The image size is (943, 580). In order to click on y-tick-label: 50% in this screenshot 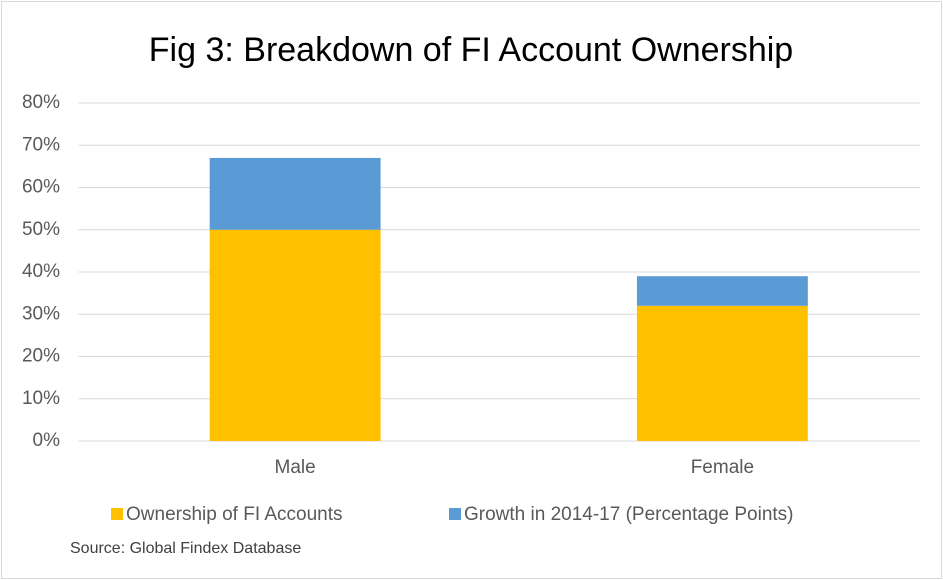, I will do `click(41, 229)`.